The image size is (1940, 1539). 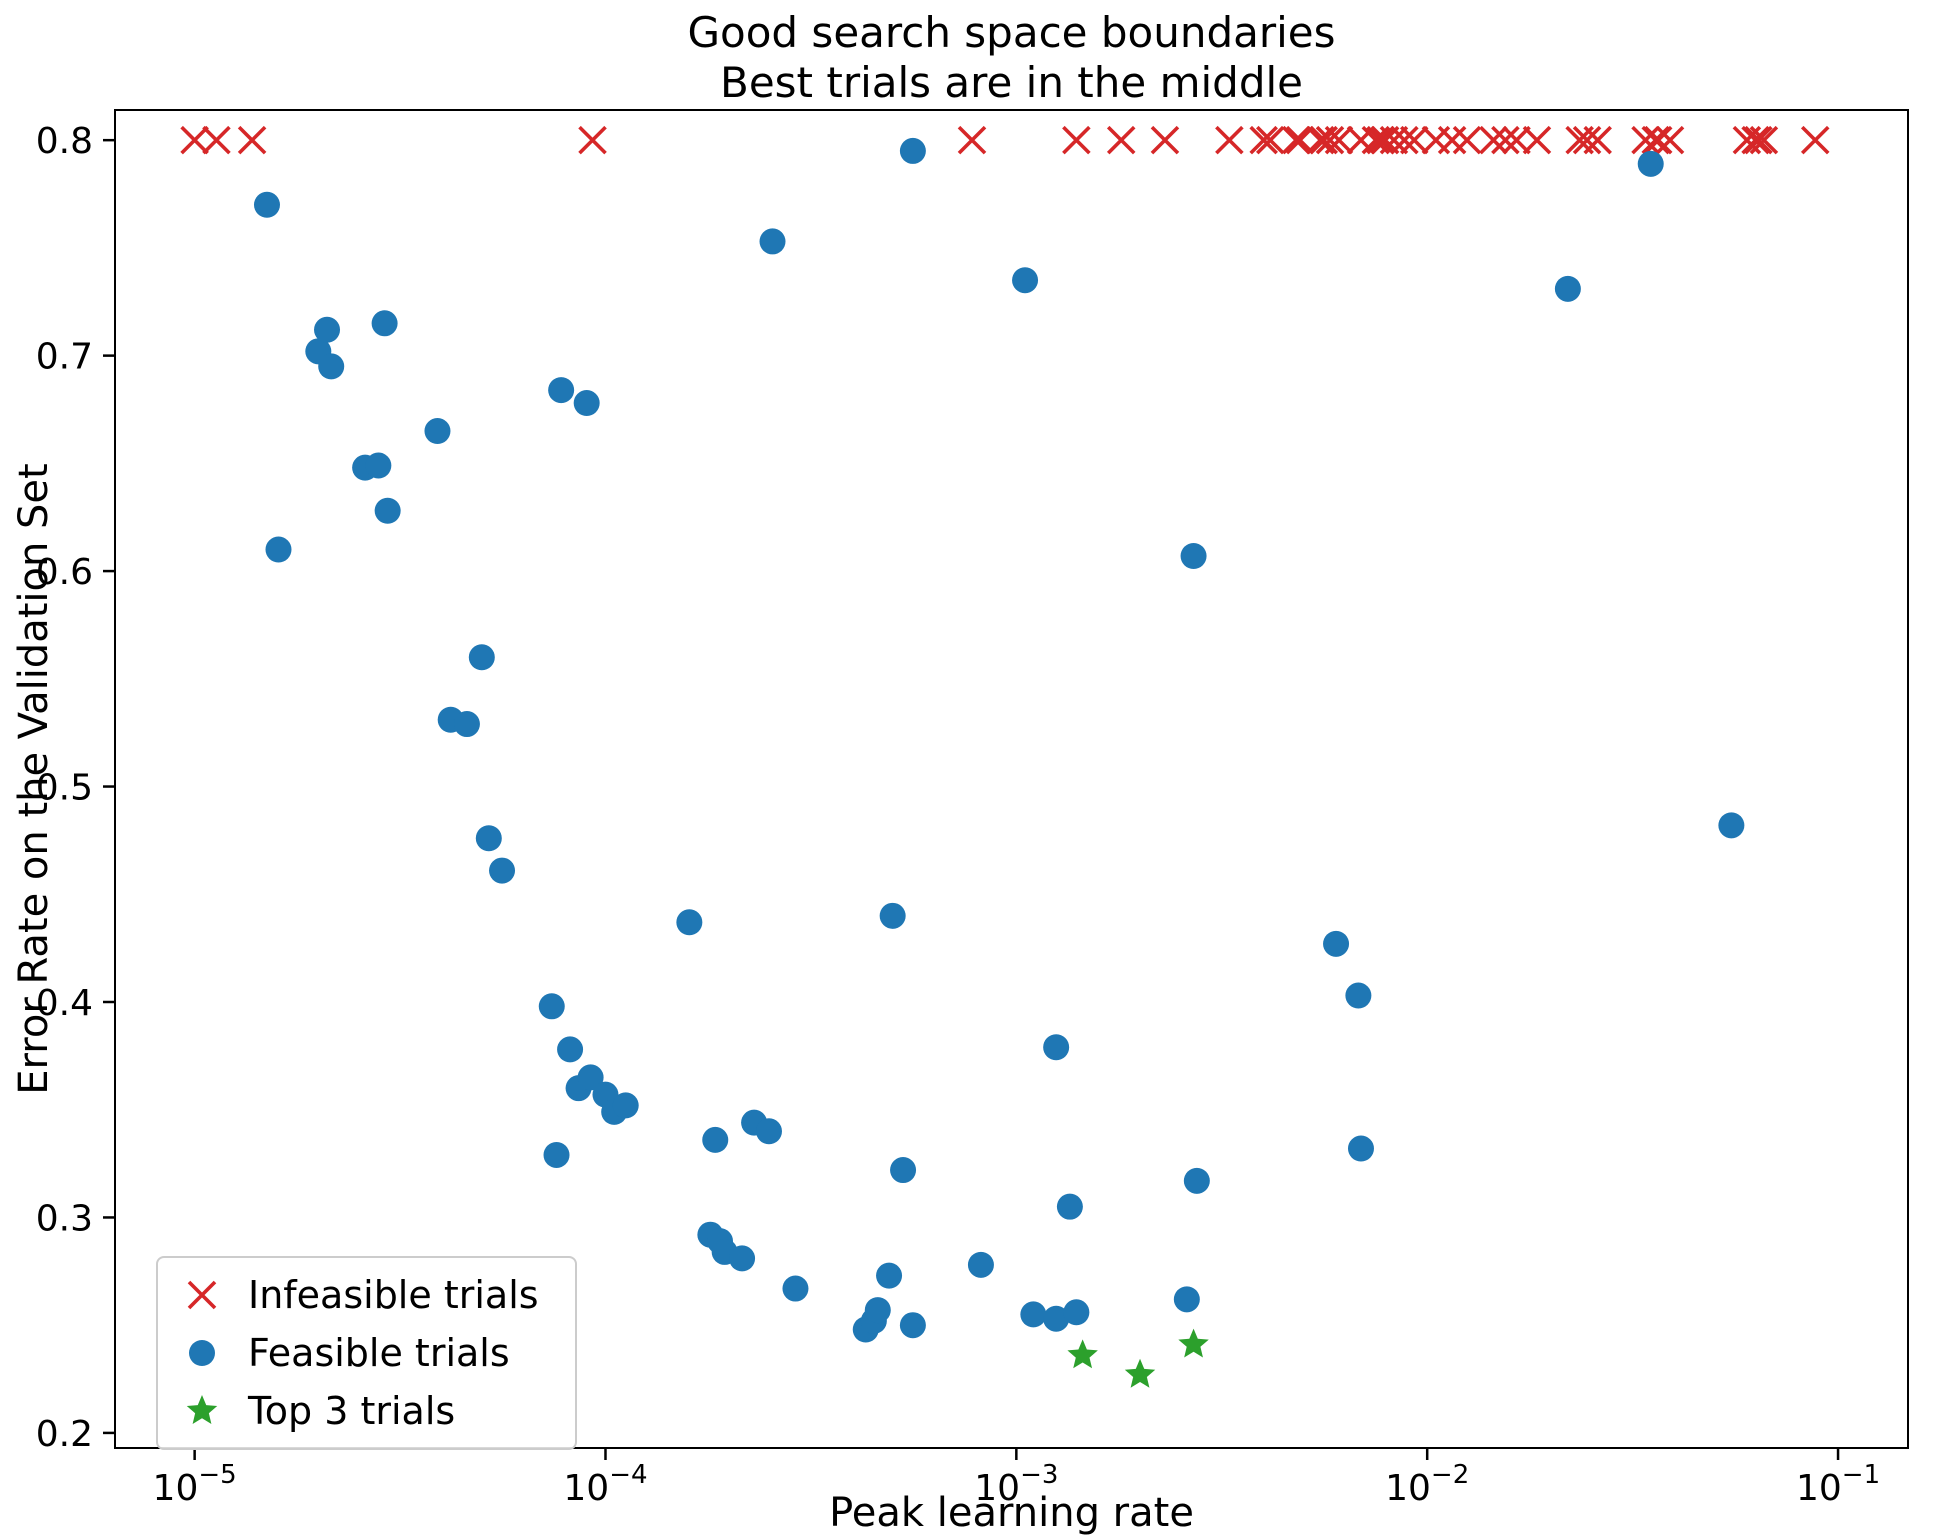 I want to click on y-tick-label: 0.7, so click(x=64, y=357).